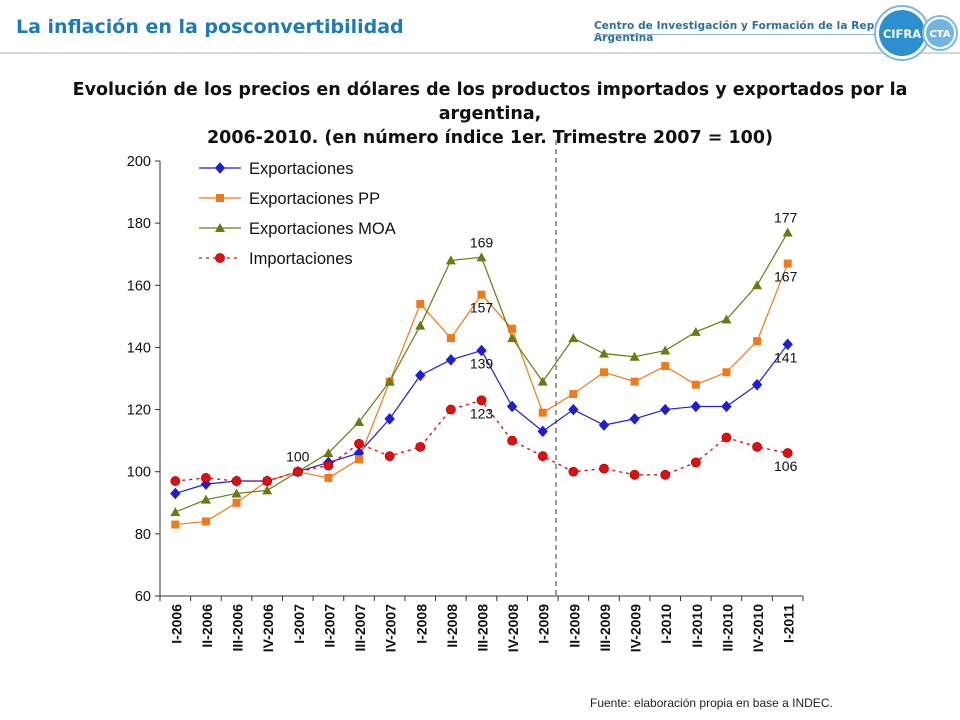 This screenshot has height=720, width=960. What do you see at coordinates (480, 53) in the screenshot?
I see `header-divider` at bounding box center [480, 53].